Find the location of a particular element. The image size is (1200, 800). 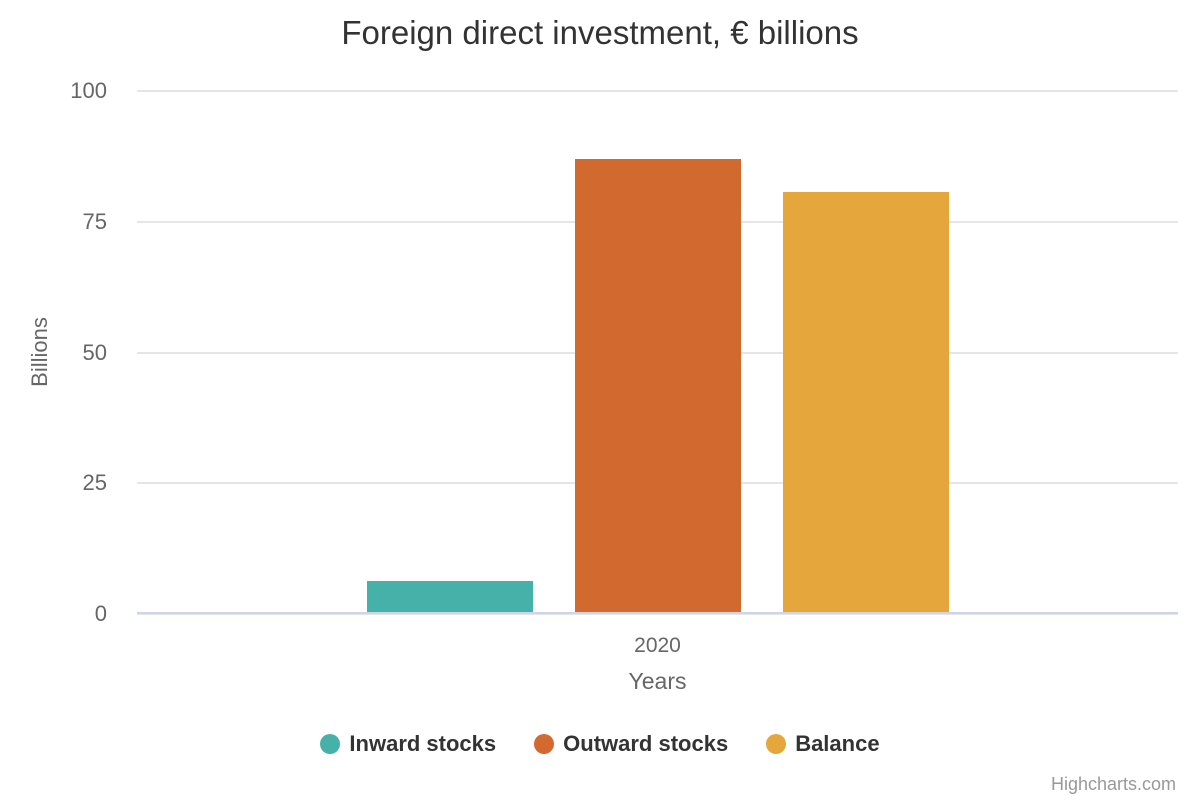

legend-item-inward-stocks: Inward stocks is located at coordinates (408, 744).